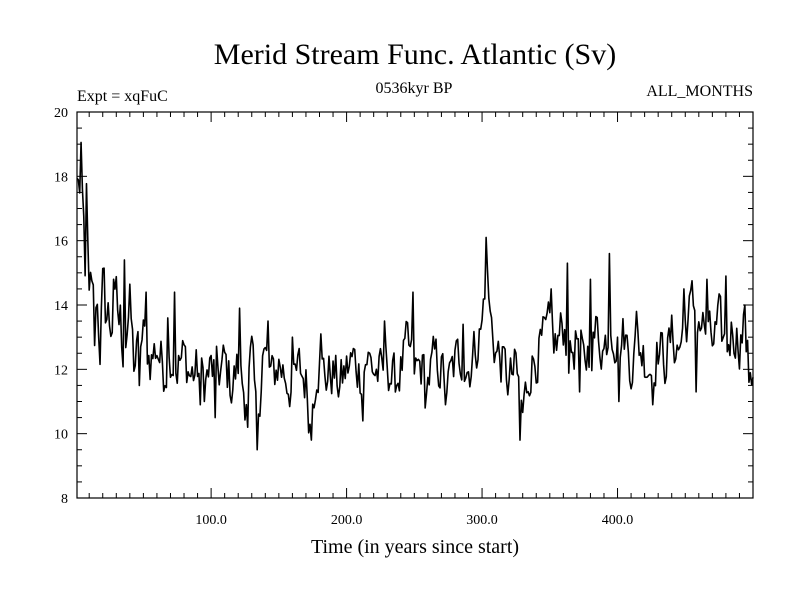  What do you see at coordinates (61, 177) in the screenshot?
I see `y-tick-label: 18` at bounding box center [61, 177].